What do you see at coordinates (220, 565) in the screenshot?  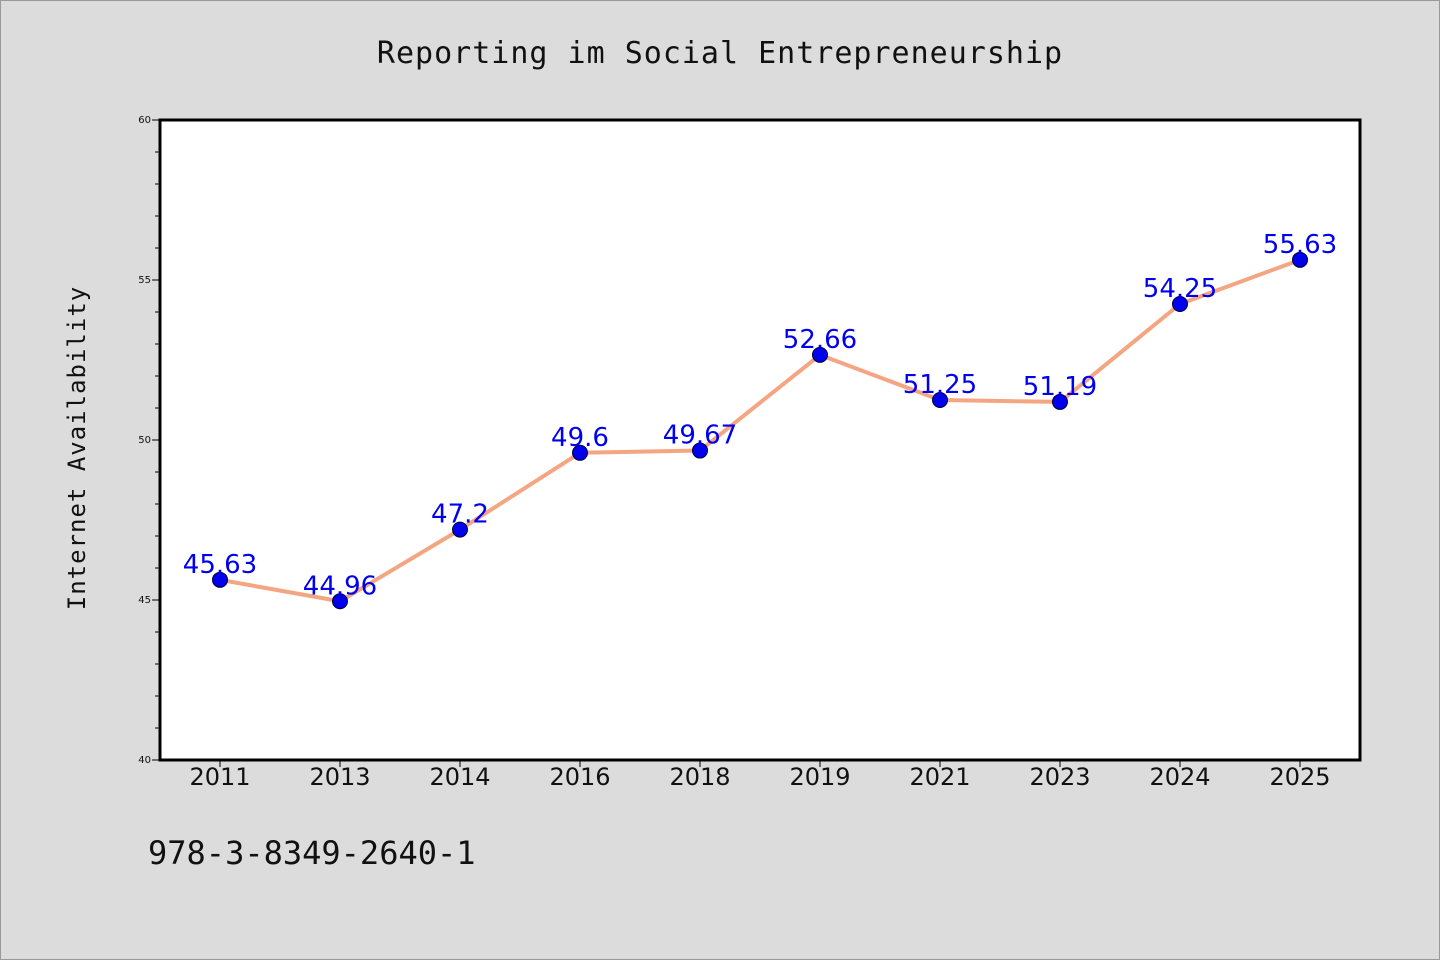 I see `data-label: 45.63` at bounding box center [220, 565].